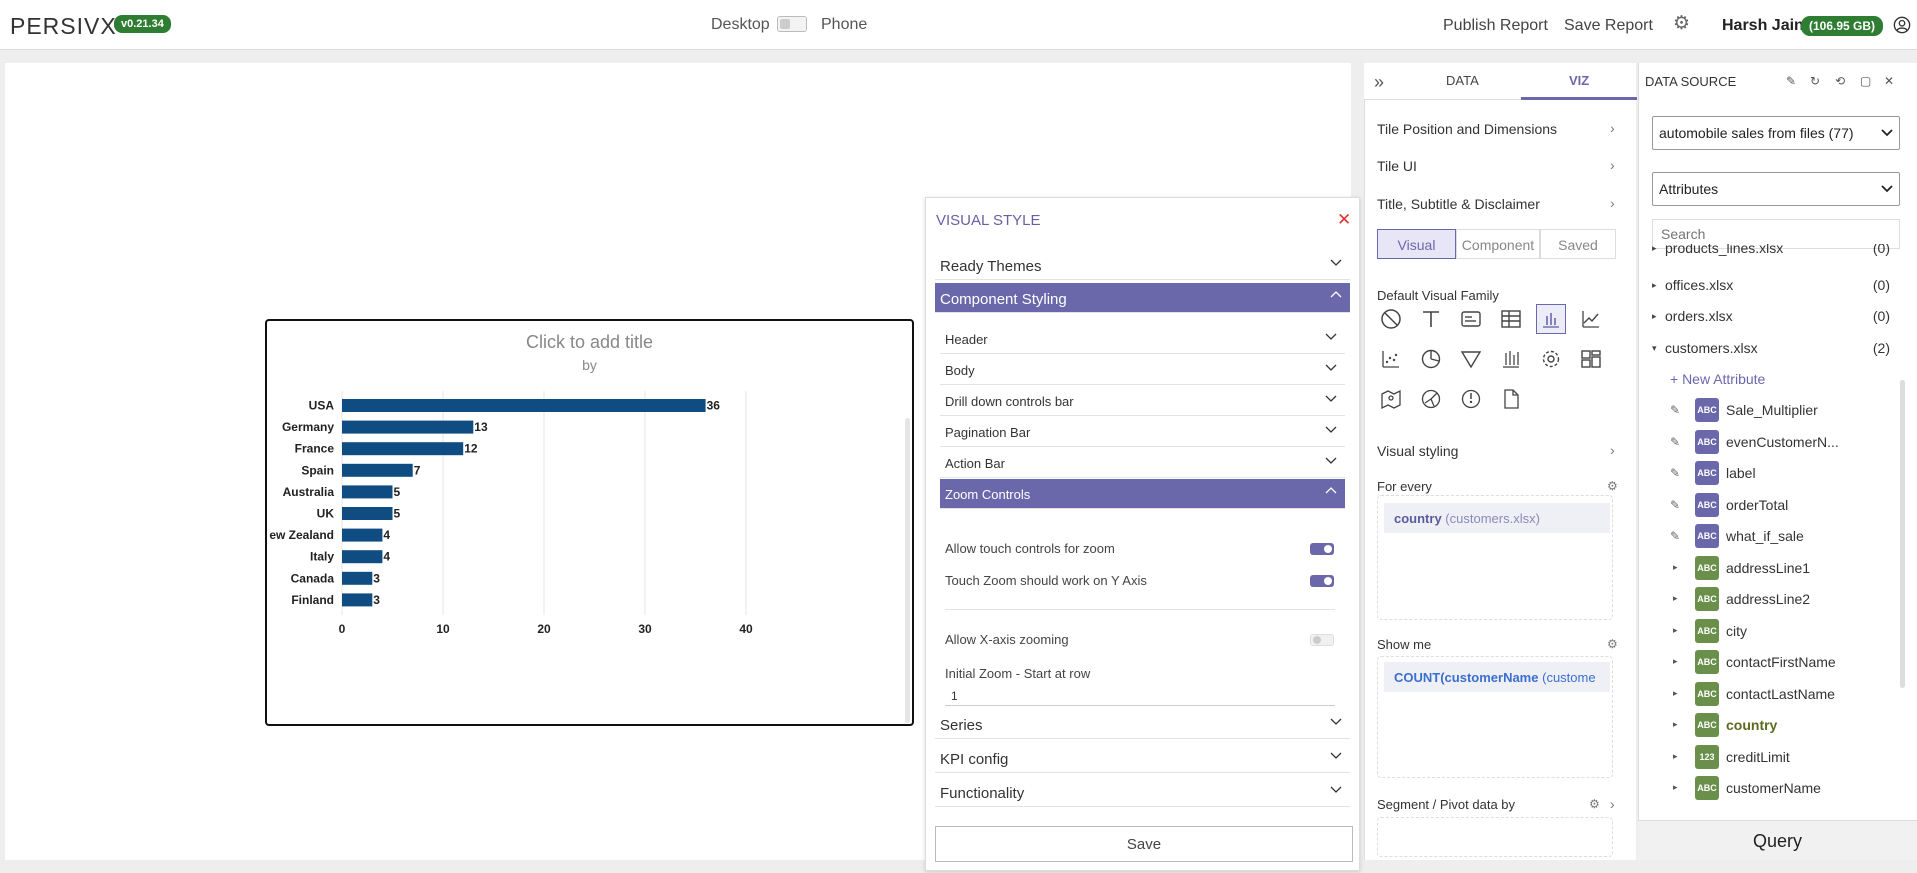 Image resolution: width=1917 pixels, height=873 pixels. I want to click on attribute-row: ▸ ABC country, so click(1783, 725).